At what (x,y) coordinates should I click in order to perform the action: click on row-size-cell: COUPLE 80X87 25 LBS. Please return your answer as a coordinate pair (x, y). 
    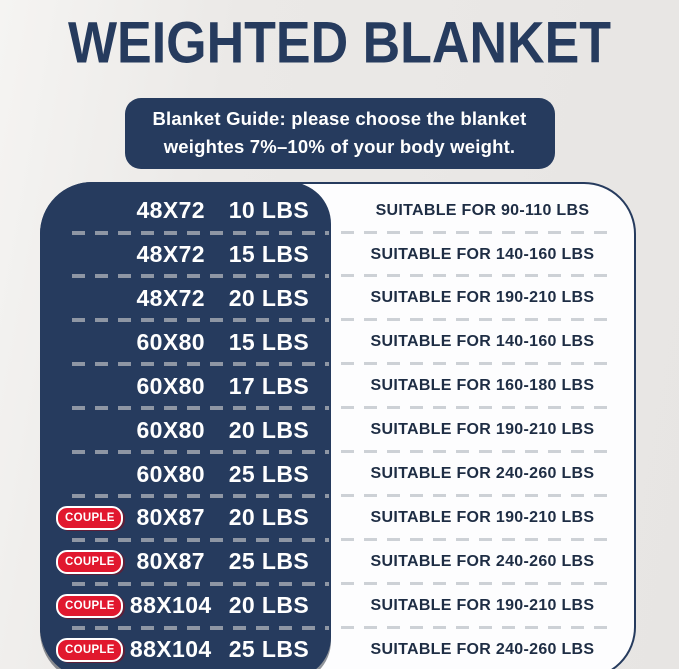
    Looking at the image, I should click on (186, 563).